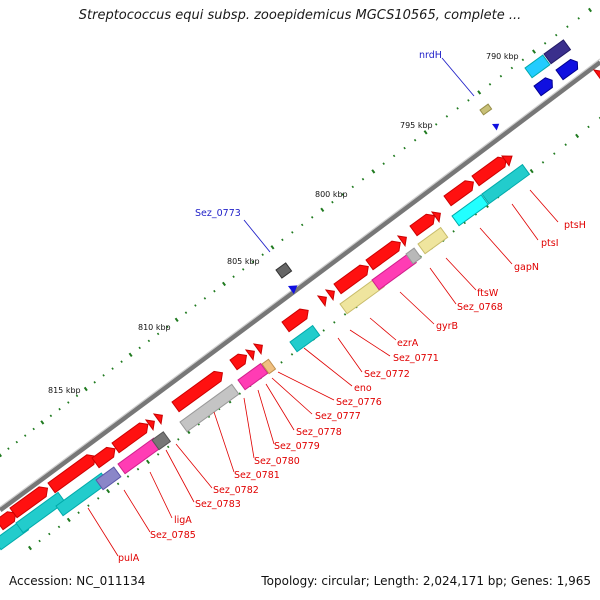 Image resolution: width=600 pixels, height=600 pixels. Describe the element at coordinates (496, 246) in the screenshot. I see `leader-gapN` at that location.